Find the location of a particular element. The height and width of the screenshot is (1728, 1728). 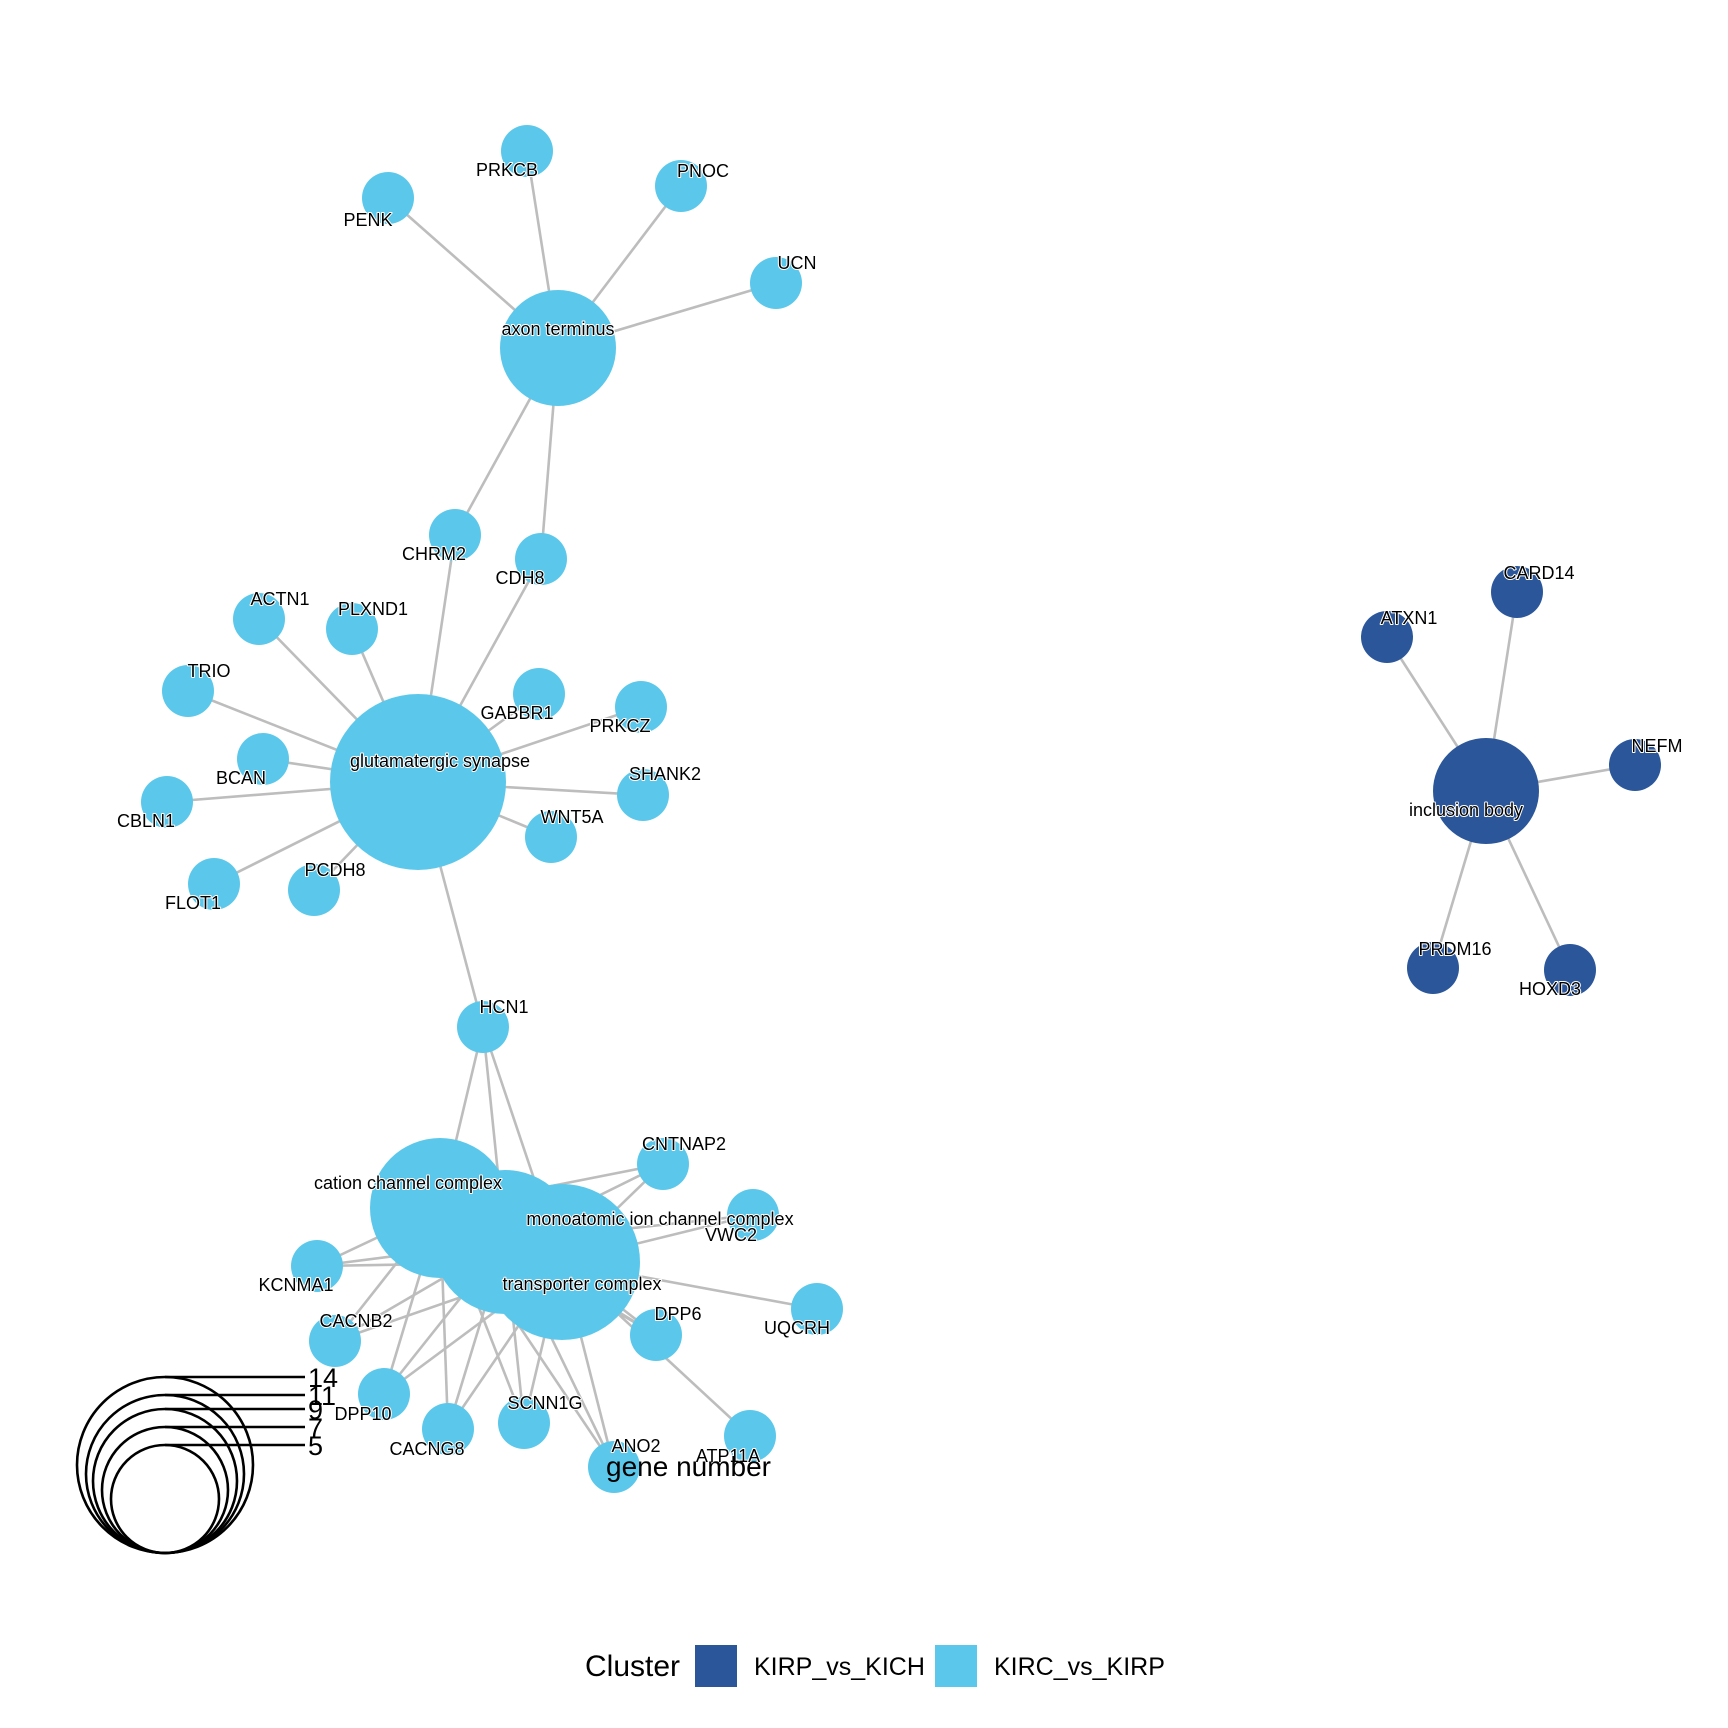

gene-node-nefm is located at coordinates (1635, 765).